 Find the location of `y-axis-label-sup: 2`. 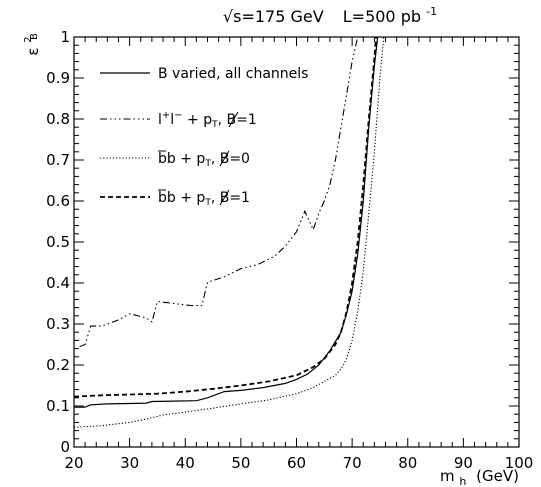

y-axis-label-sup: 2 is located at coordinates (28, 39).